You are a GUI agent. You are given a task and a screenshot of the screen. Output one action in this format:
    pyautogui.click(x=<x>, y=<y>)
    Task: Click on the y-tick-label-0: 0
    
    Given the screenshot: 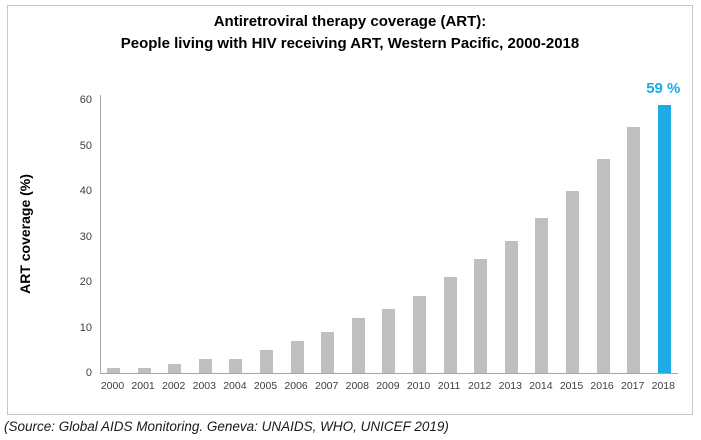 What is the action you would take?
    pyautogui.click(x=88, y=373)
    